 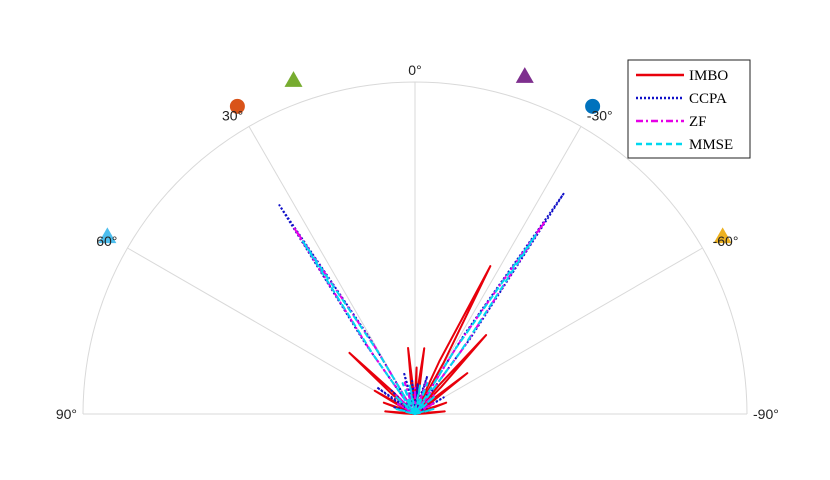 What do you see at coordinates (684, 145) in the screenshot?
I see `legend-entry: MMSE` at bounding box center [684, 145].